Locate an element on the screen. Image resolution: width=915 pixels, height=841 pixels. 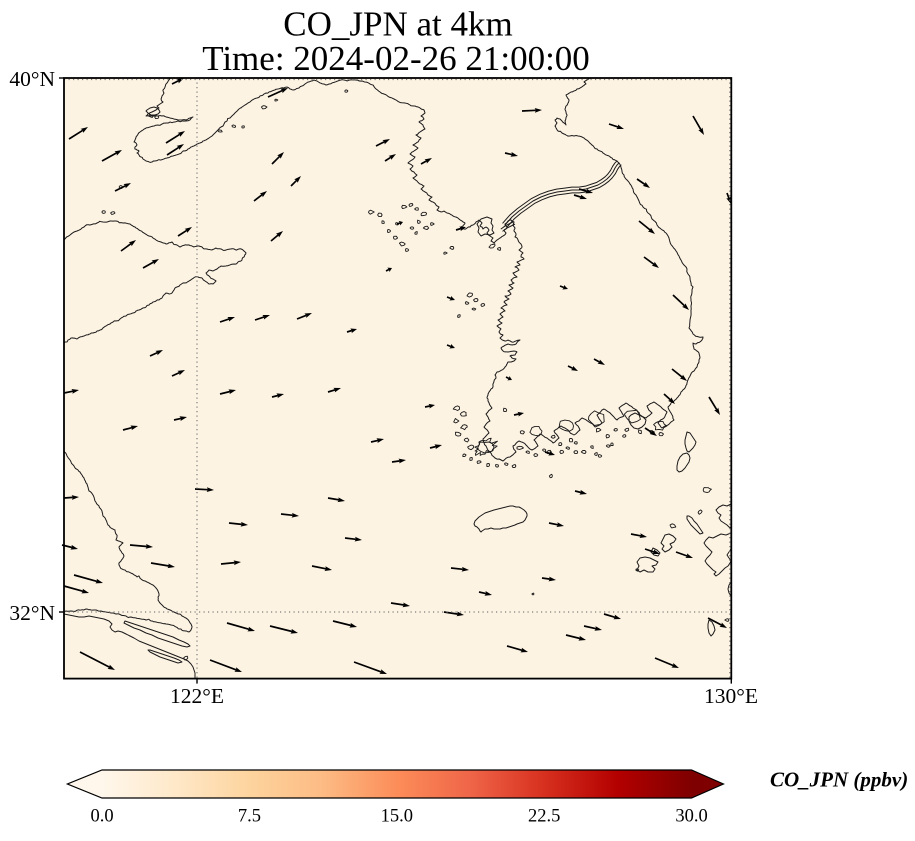
svg-text: CO_JPN at 4km is located at coordinates (397, 24).